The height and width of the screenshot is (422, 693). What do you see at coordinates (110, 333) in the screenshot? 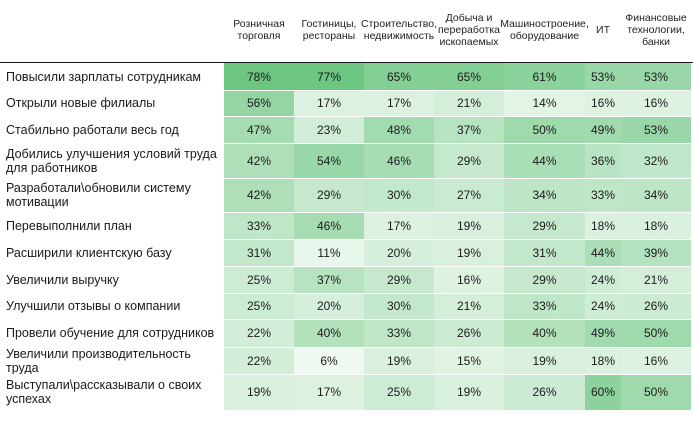
I see `row-label: Провели обучение для сотрудников` at bounding box center [110, 333].